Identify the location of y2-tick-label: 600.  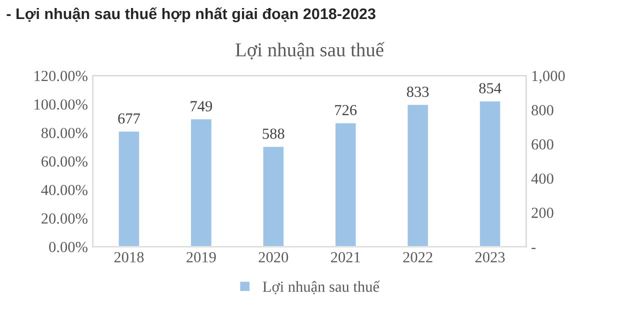
(543, 144).